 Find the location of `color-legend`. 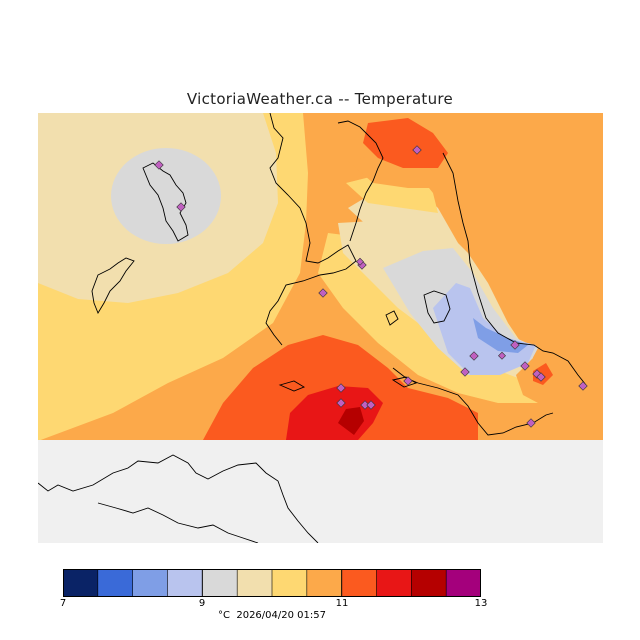

color-legend is located at coordinates (272, 583).